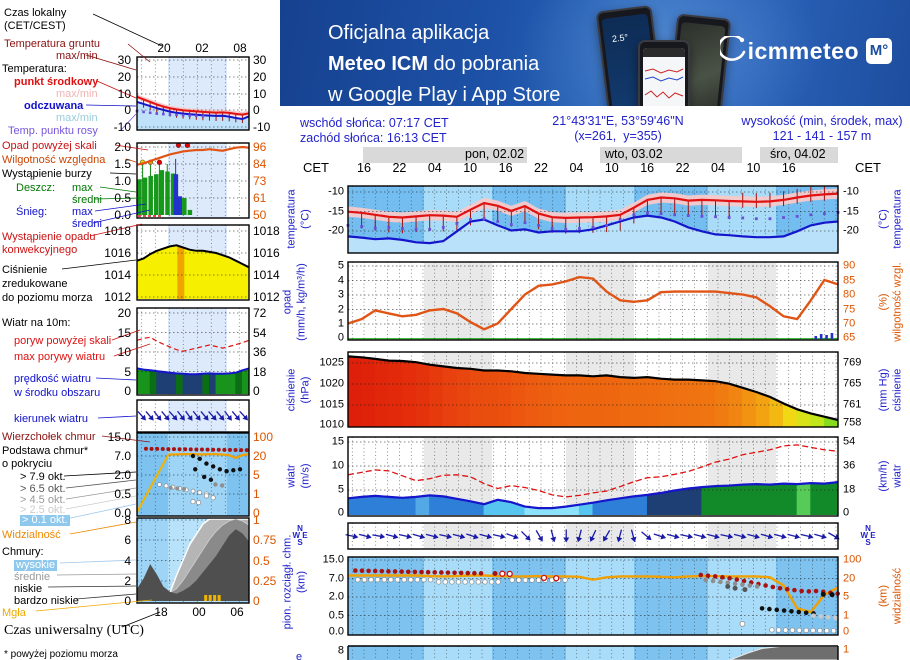 The width and height of the screenshot is (910, 660). I want to click on altitude-label: wysokość (min, środek, max), so click(822, 121).